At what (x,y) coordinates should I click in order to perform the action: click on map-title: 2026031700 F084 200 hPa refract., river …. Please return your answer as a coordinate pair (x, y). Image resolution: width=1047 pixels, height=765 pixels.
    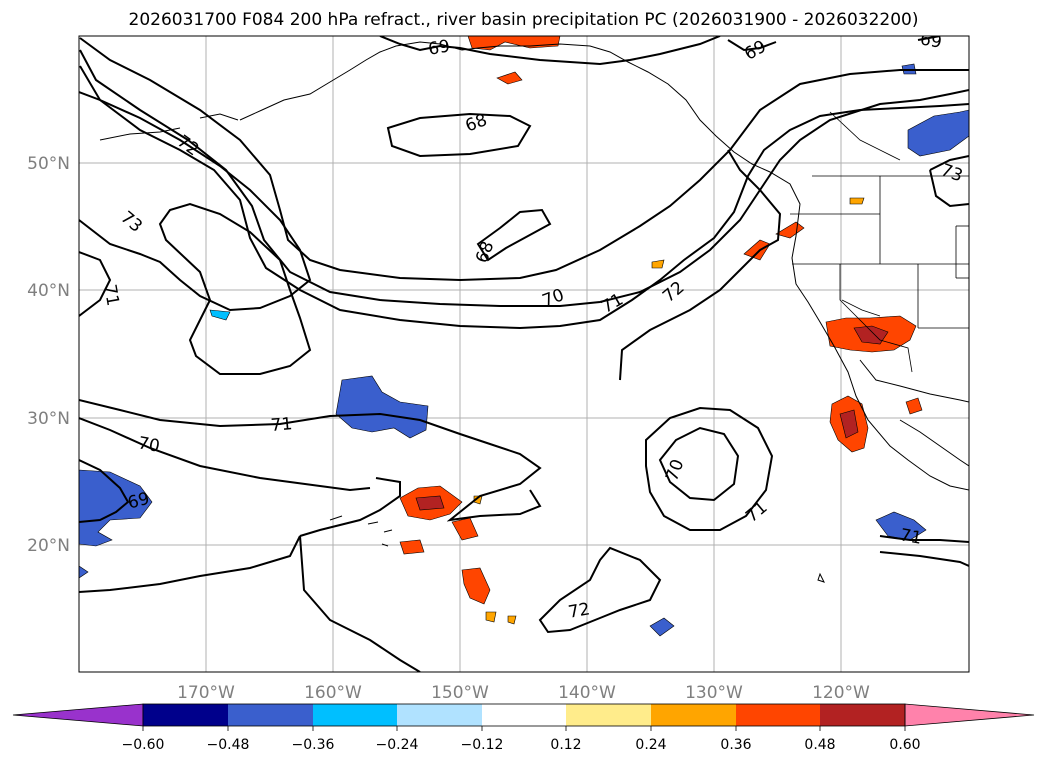
    Looking at the image, I should click on (523, 20).